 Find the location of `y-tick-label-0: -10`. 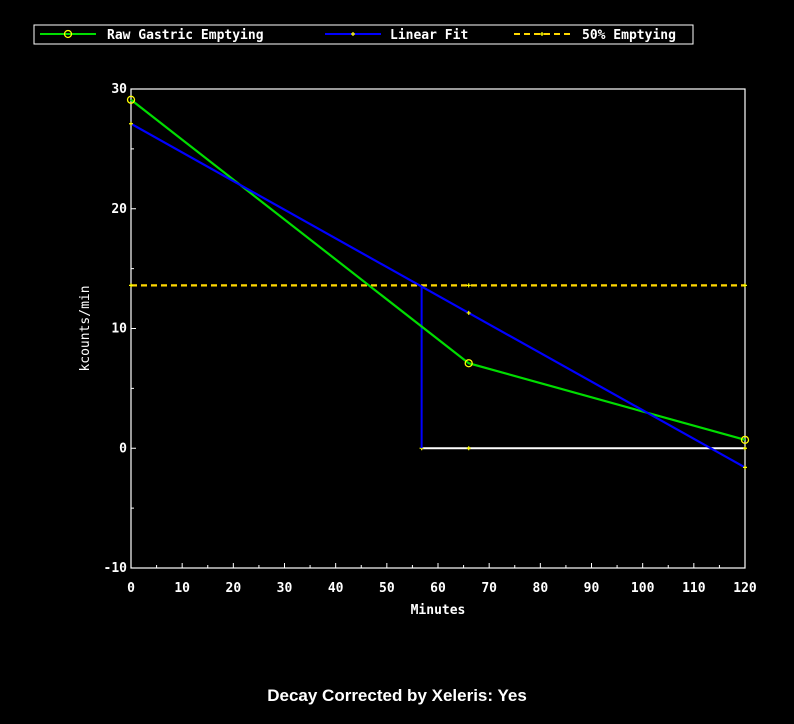

y-tick-label-0: -10 is located at coordinates (116, 568).